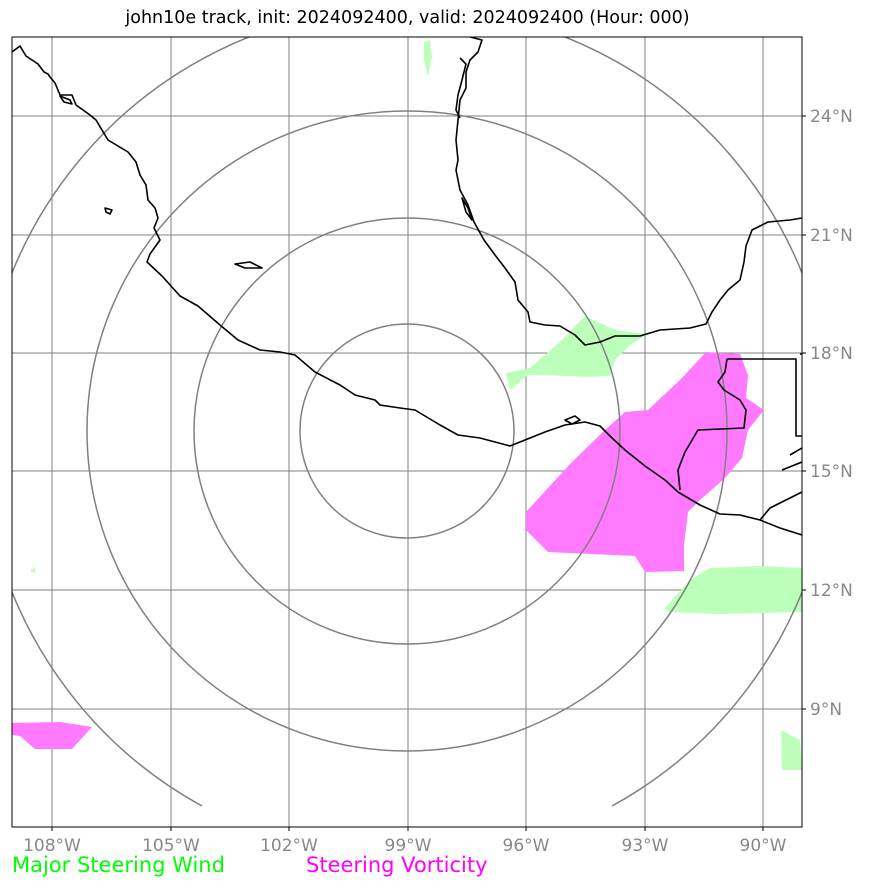  What do you see at coordinates (628, 191) in the screenshot?
I see `coastline-gulf-mexico` at bounding box center [628, 191].